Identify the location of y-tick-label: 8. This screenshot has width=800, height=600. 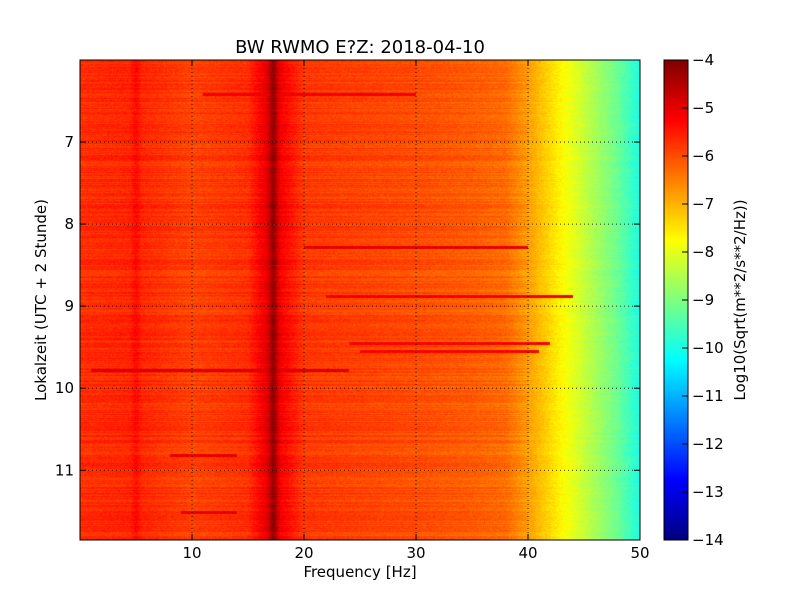
(69, 224).